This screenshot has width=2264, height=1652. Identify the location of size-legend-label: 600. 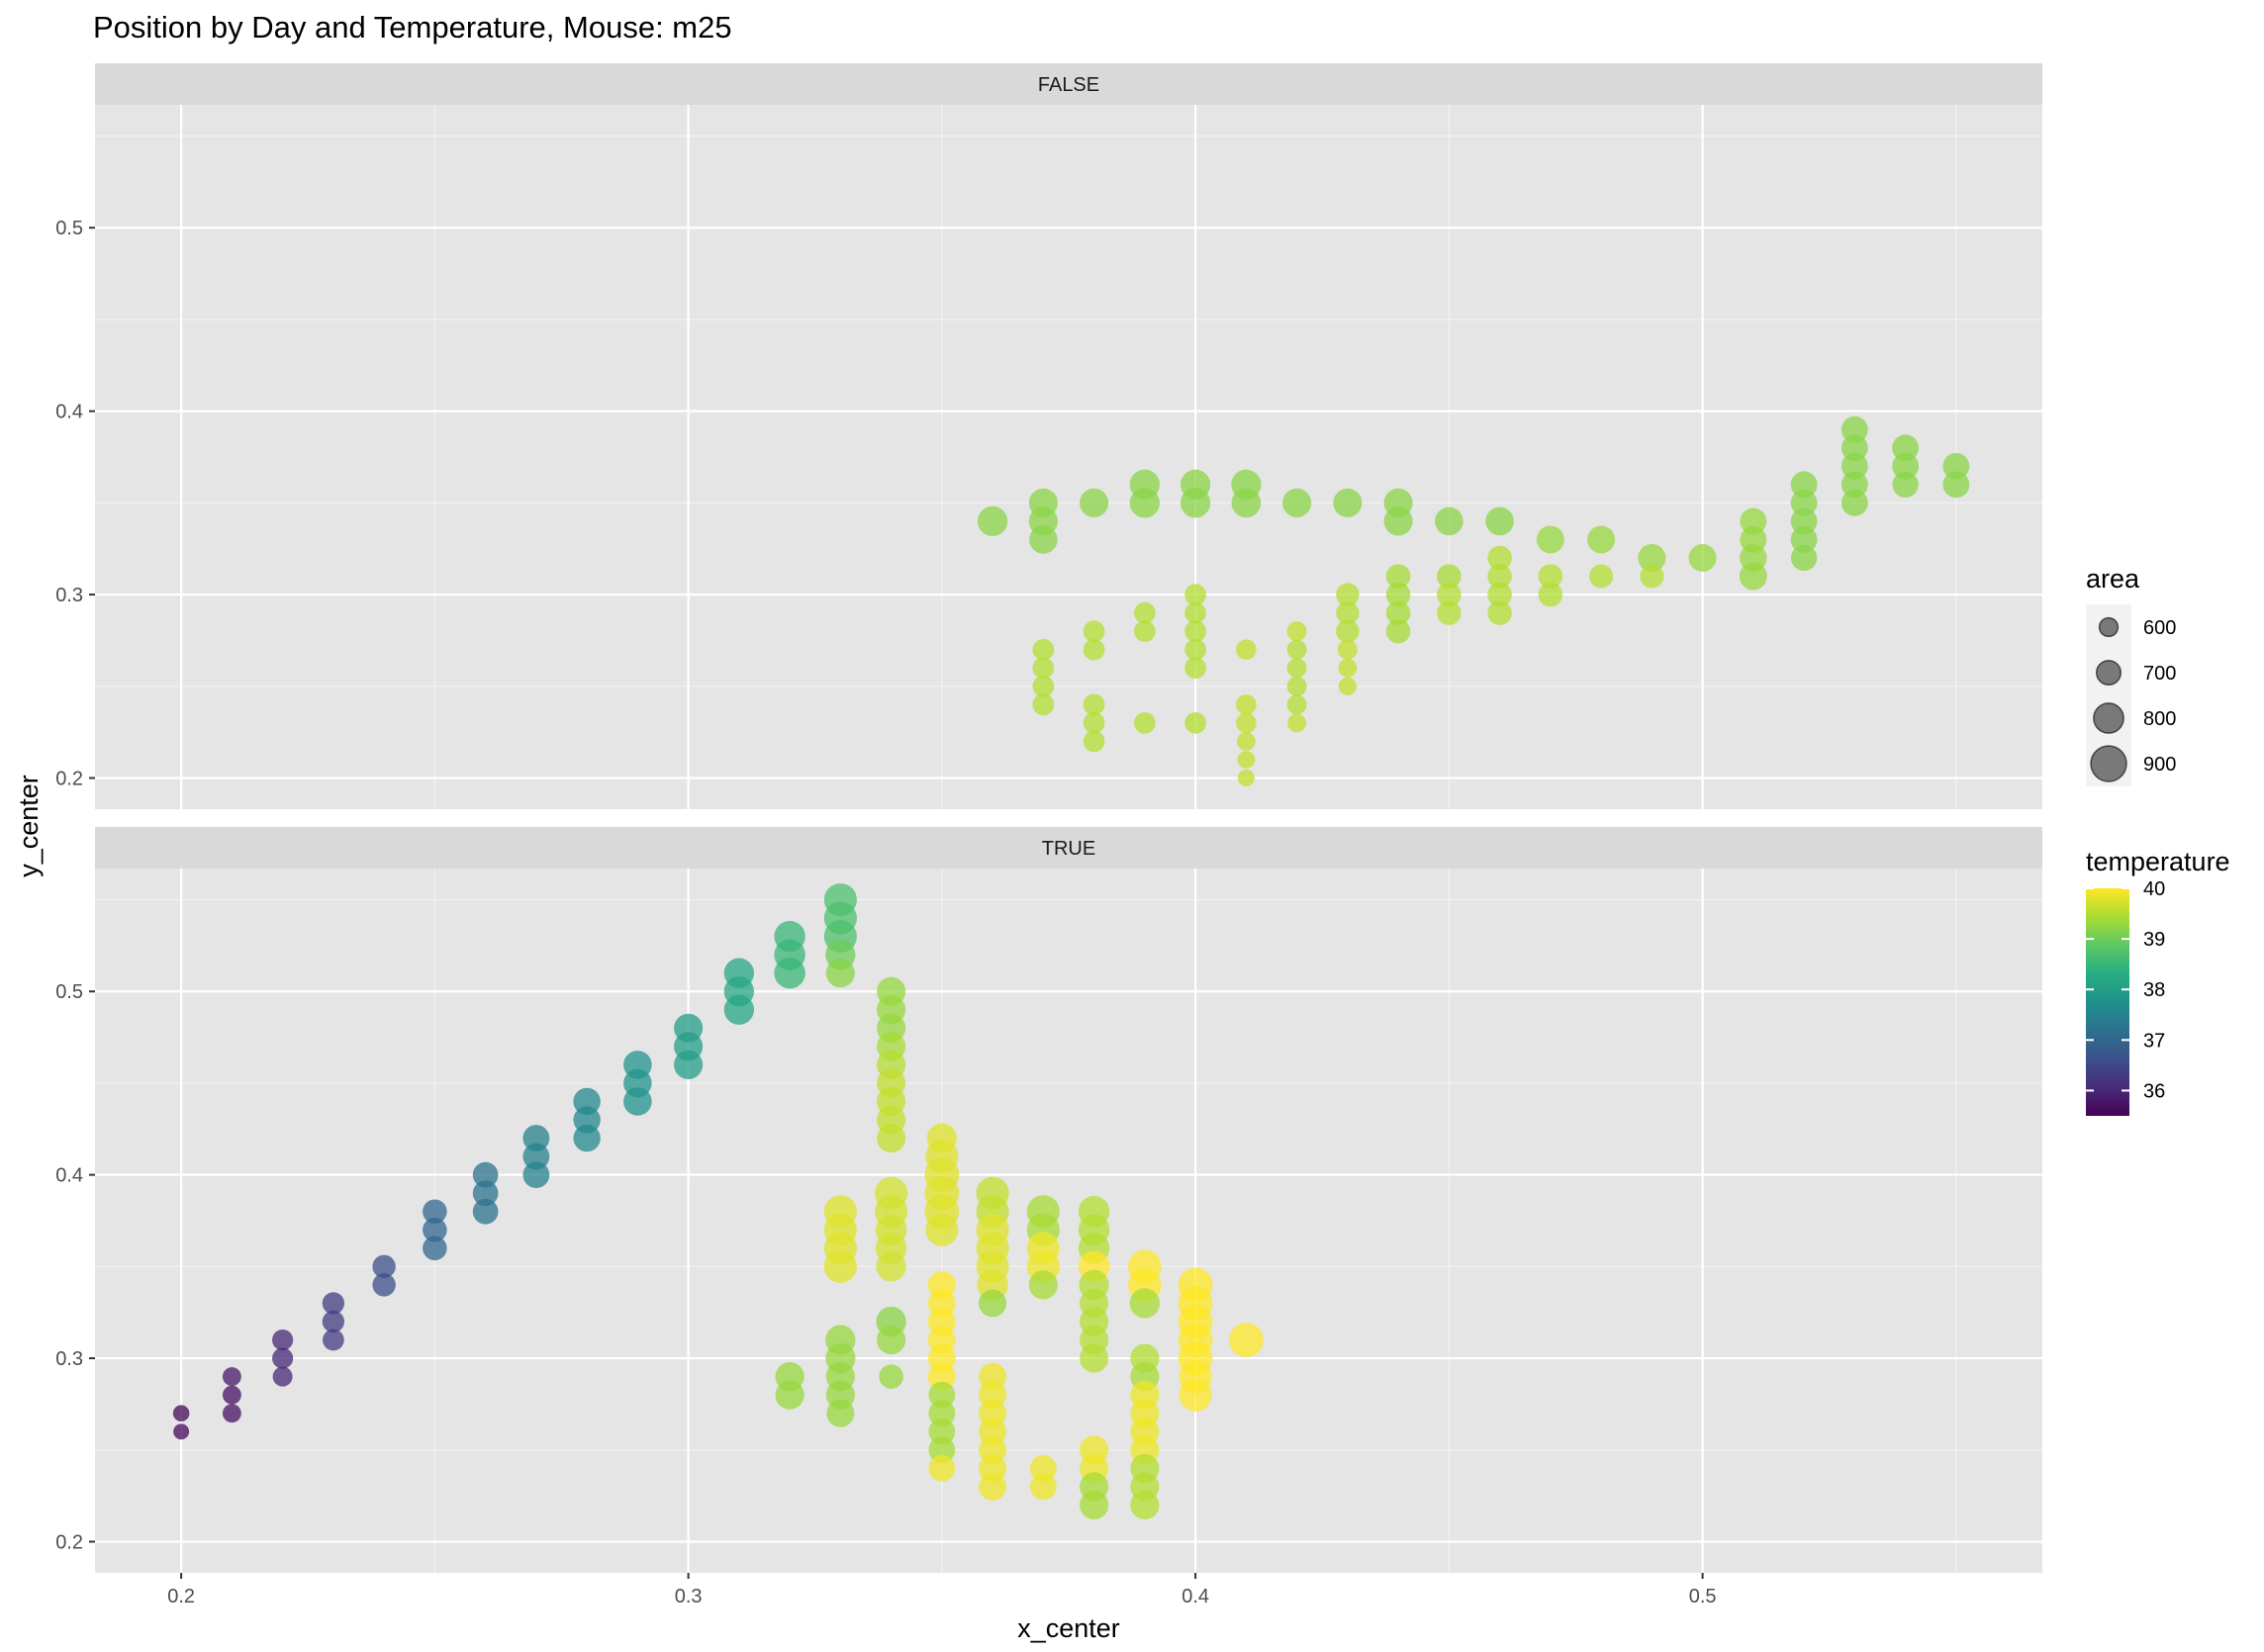
(2159, 628).